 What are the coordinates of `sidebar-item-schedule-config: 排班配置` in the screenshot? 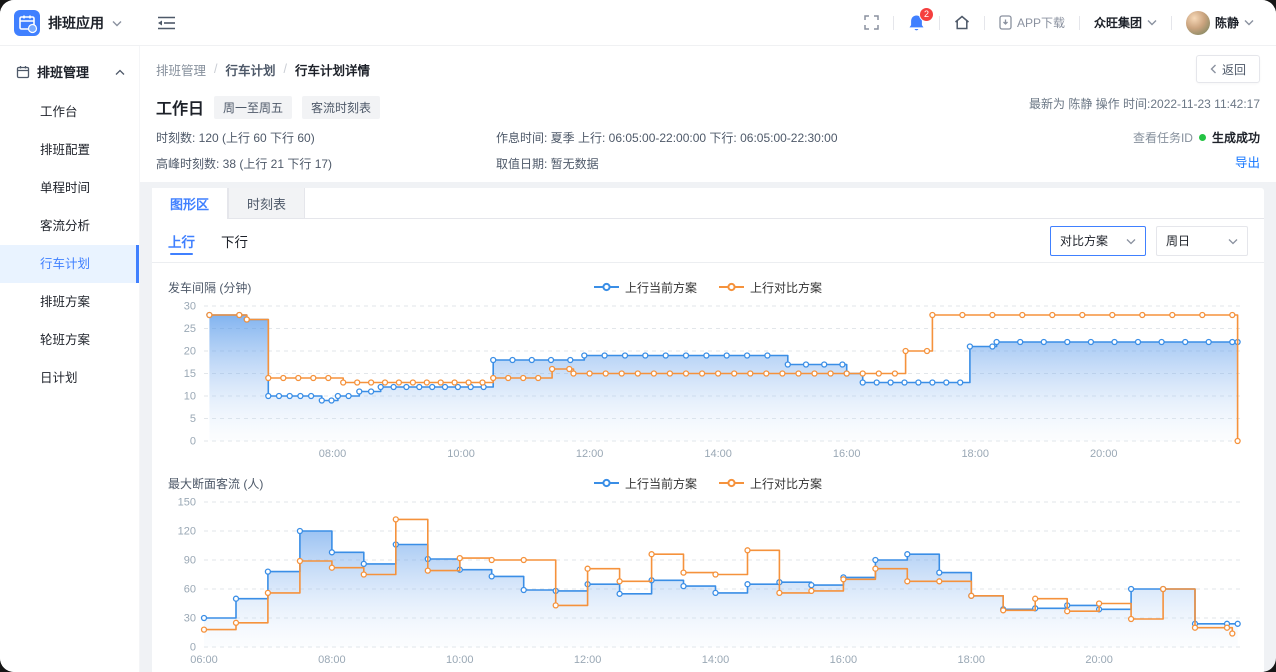 It's located at (65, 150).